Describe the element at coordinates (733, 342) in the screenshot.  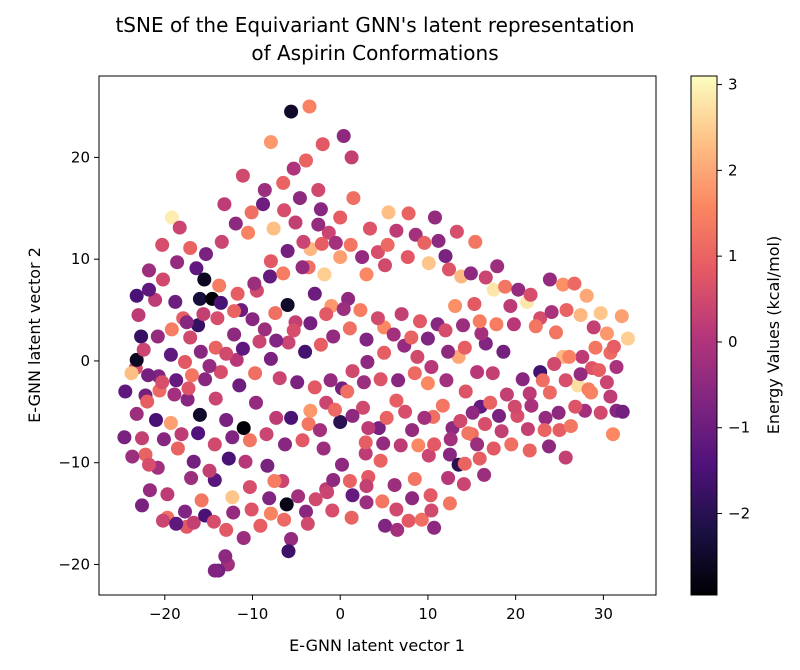
I see `colorbar-tick-label: 0` at that location.